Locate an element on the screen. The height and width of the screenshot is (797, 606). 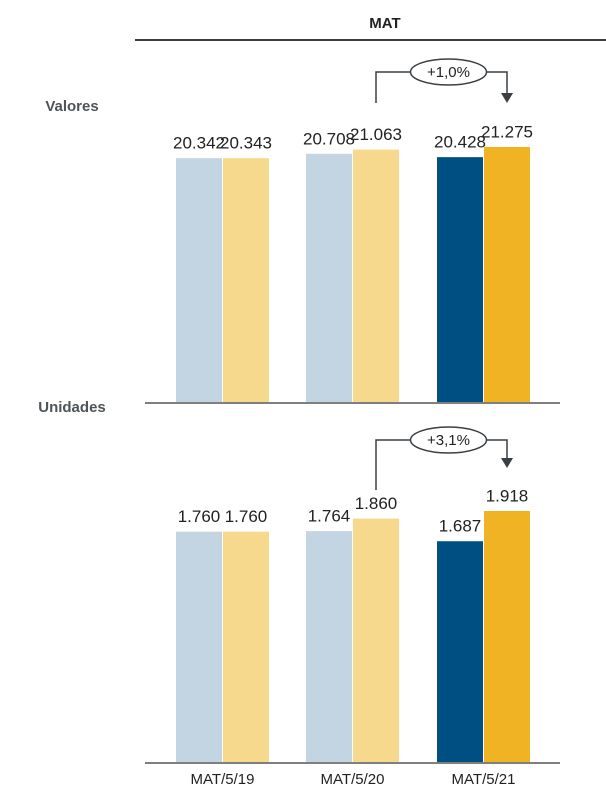
annotation: +1,0% is located at coordinates (448, 72).